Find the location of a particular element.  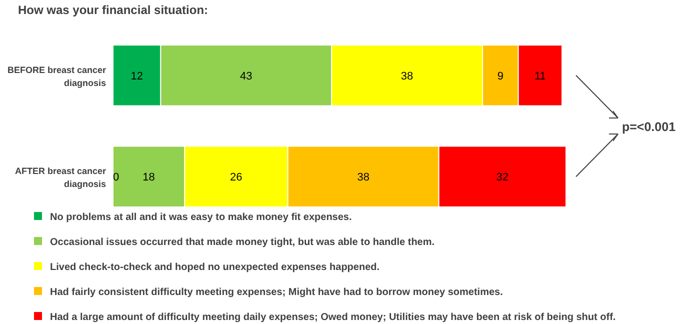

data-label: 18 is located at coordinates (148, 178).